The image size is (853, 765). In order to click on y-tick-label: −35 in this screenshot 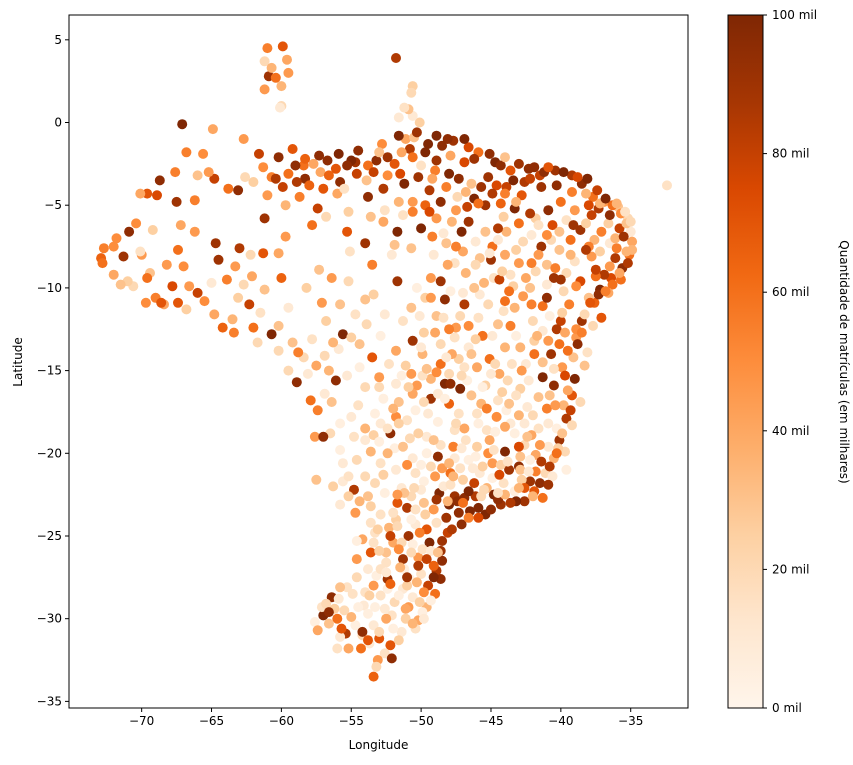, I will do `click(49, 701)`.